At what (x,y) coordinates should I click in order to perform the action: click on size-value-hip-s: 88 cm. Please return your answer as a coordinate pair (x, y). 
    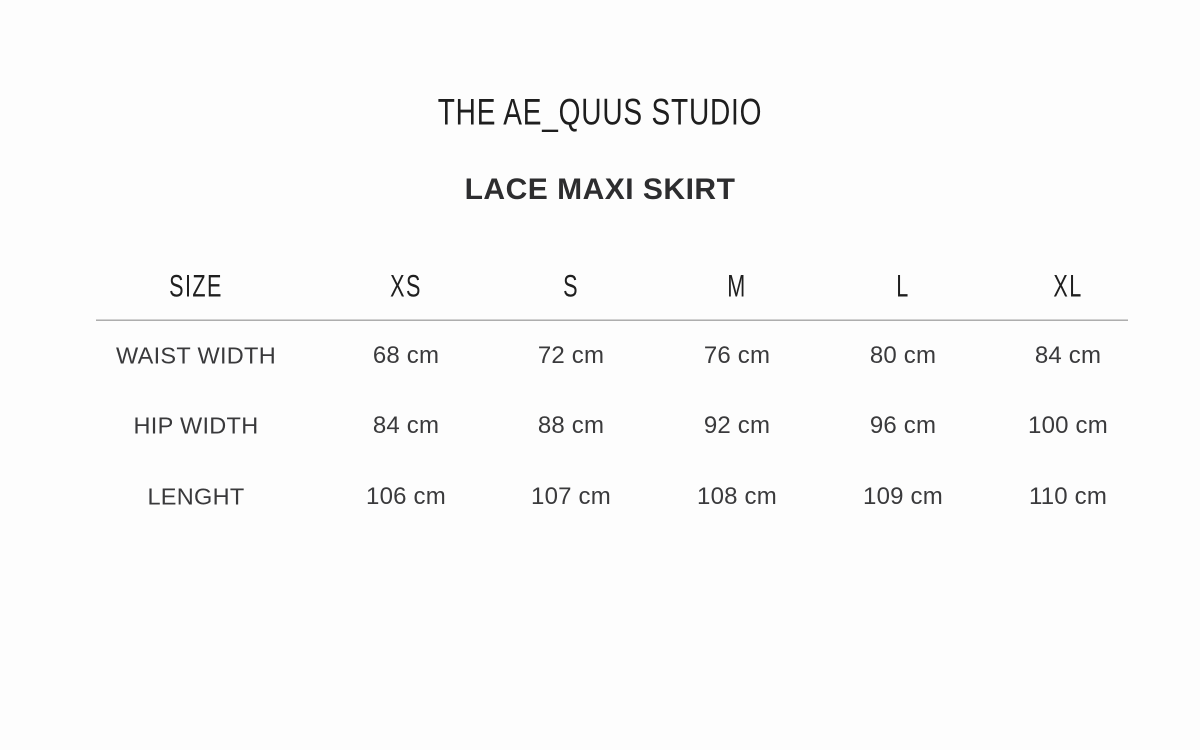
    Looking at the image, I should click on (571, 425).